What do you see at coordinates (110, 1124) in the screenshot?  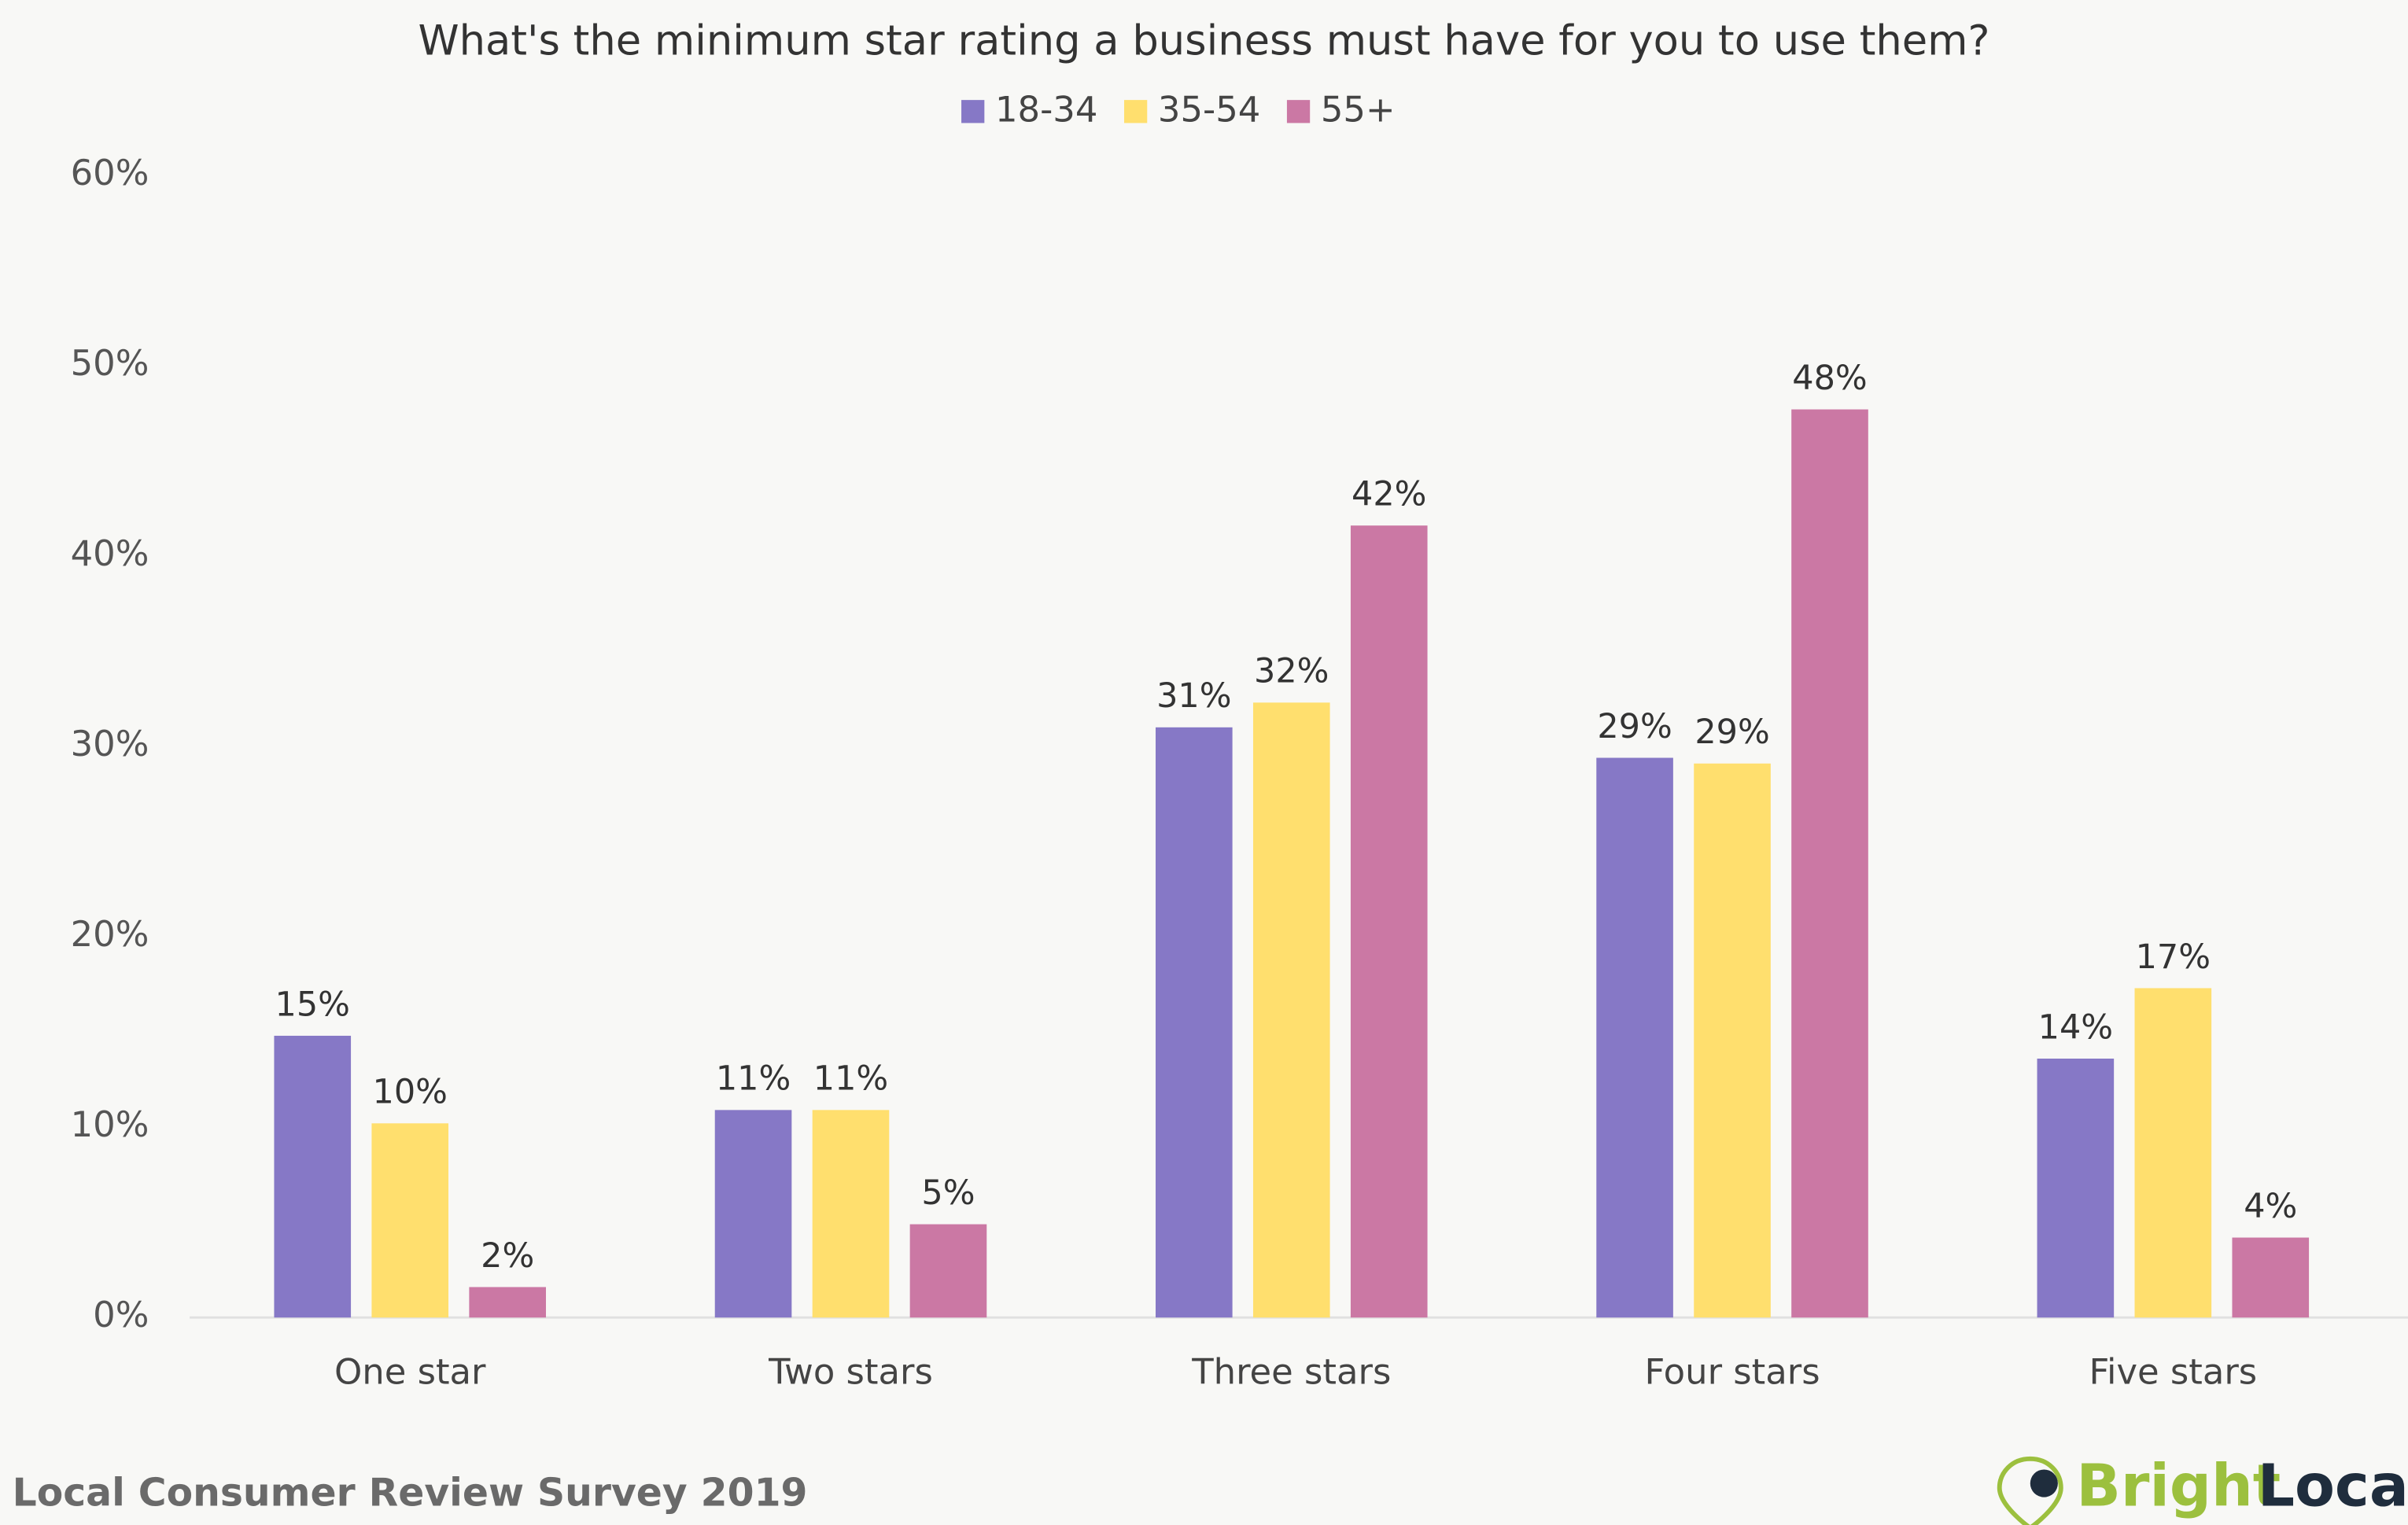 I see `y-tick-label: 10%` at bounding box center [110, 1124].